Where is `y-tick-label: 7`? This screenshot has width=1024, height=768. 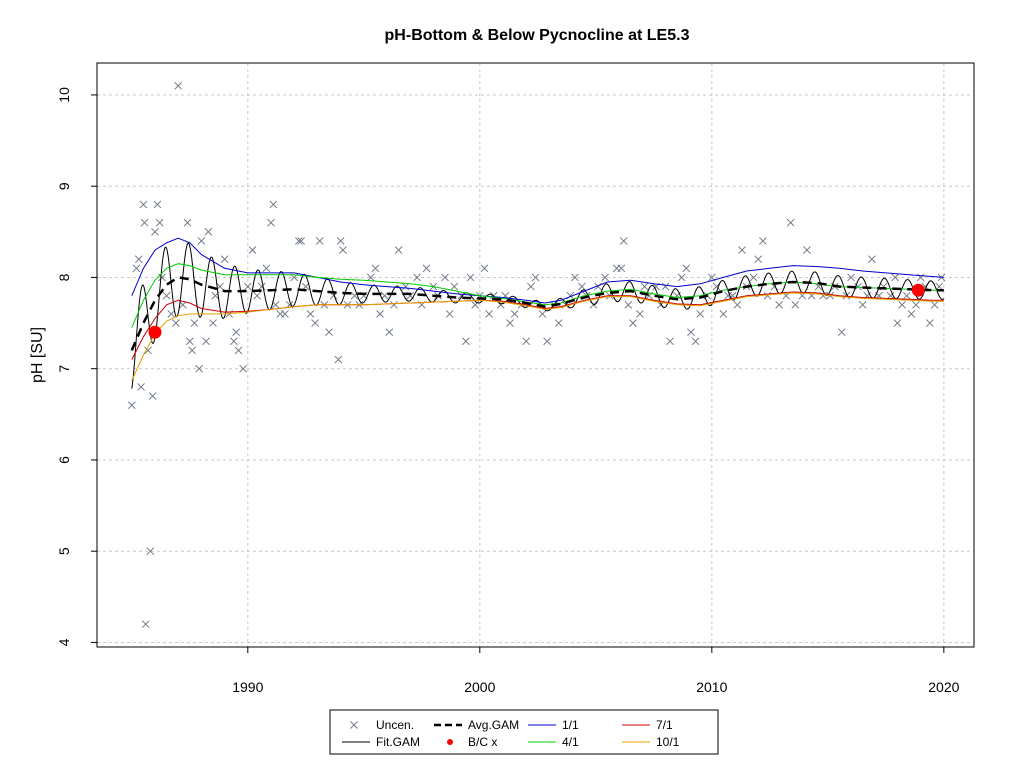 y-tick-label: 7 is located at coordinates (64, 369).